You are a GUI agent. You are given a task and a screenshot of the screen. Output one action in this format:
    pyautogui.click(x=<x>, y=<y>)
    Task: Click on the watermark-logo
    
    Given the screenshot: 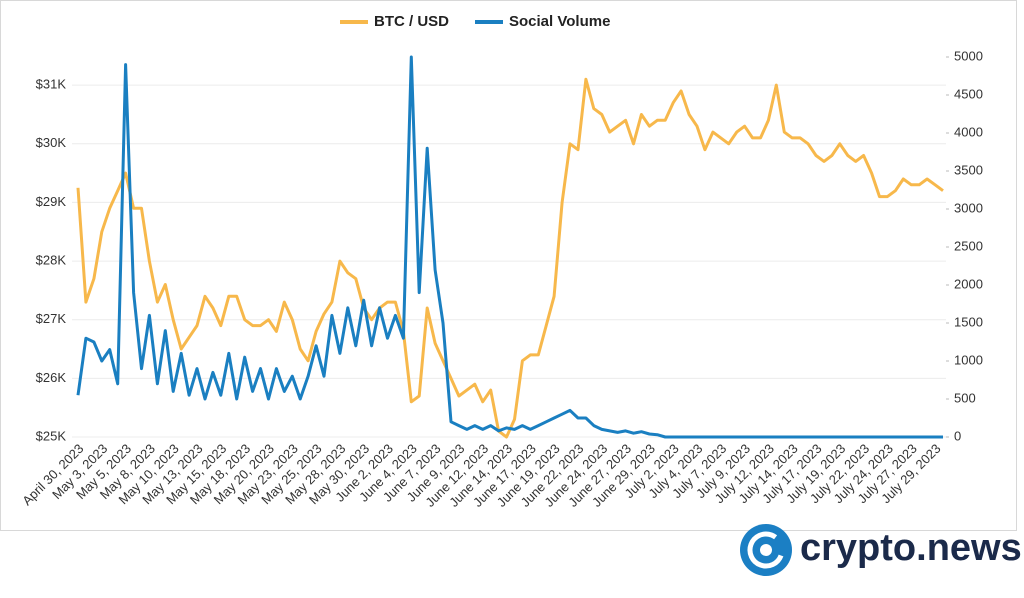 What is the action you would take?
    pyautogui.click(x=766, y=550)
    